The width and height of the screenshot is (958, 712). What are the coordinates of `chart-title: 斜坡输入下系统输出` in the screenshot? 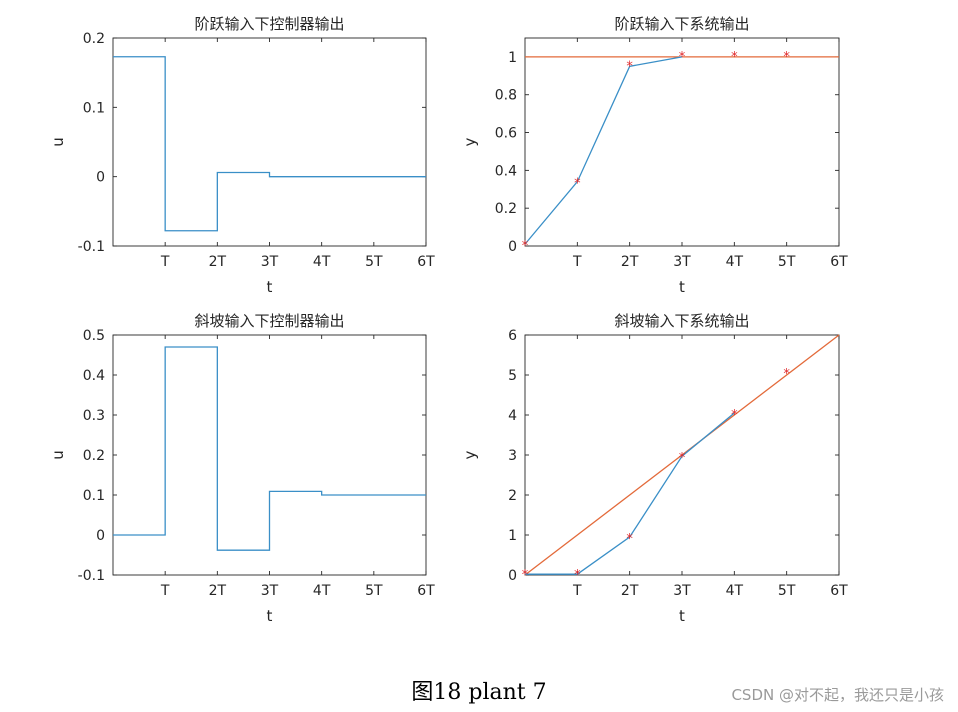 It's located at (681, 321).